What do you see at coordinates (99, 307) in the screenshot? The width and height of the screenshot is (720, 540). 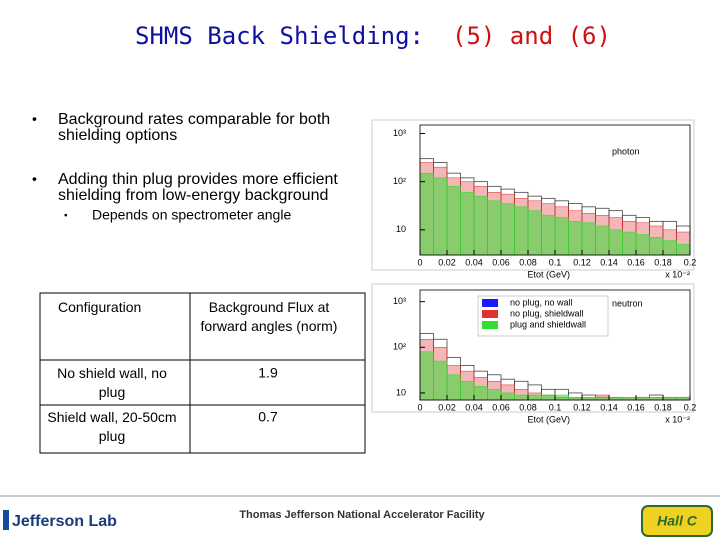 I see `text: Configuration` at bounding box center [99, 307].